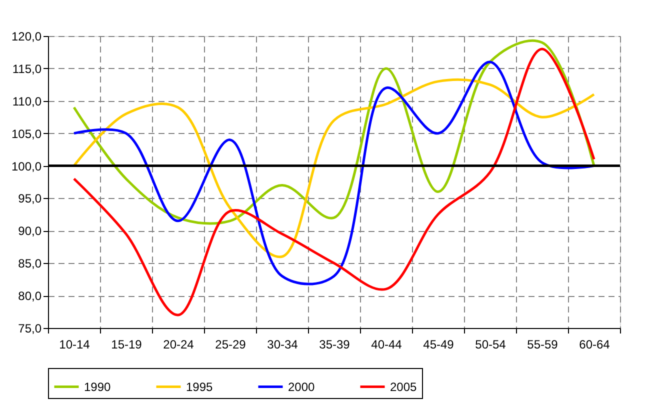  I want to click on x-tick-label: 35-39, so click(334, 345).